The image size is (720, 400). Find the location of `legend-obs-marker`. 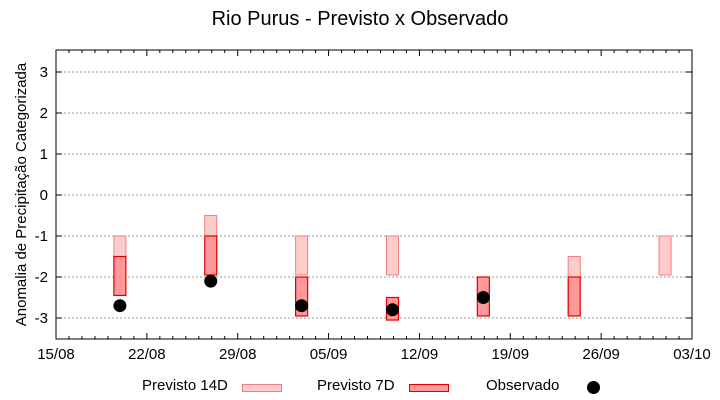

legend-obs-marker is located at coordinates (593, 387).